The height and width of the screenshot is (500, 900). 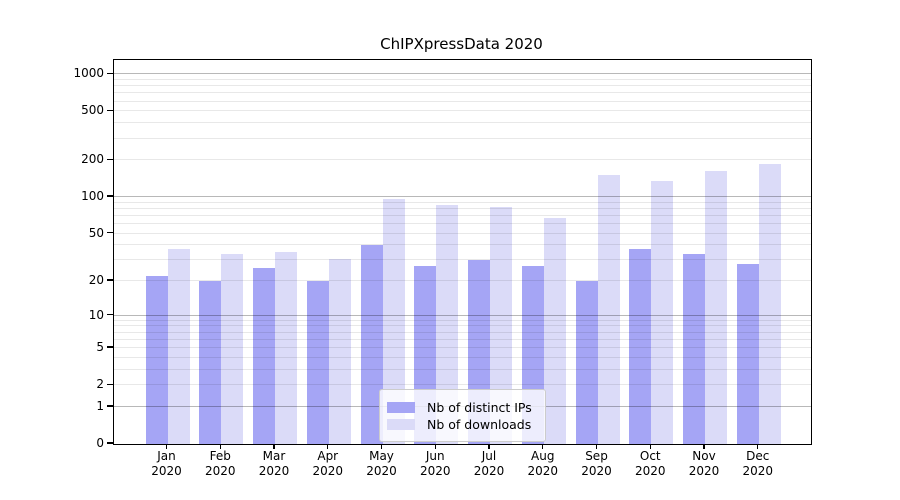 What do you see at coordinates (554, 330) in the screenshot?
I see `bar-downloads-aug` at bounding box center [554, 330].